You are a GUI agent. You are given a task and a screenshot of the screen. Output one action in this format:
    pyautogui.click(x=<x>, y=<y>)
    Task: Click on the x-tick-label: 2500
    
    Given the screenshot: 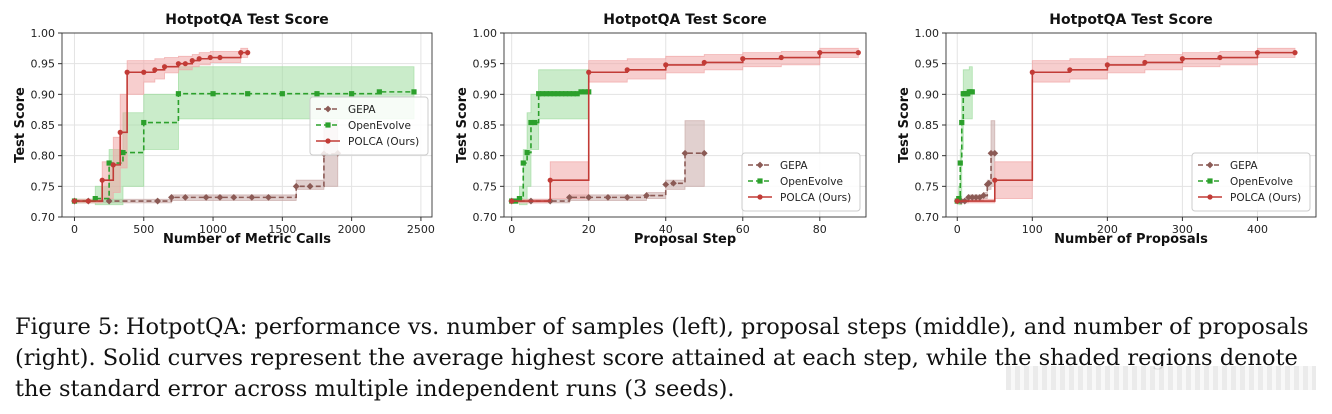 What is the action you would take?
    pyautogui.click(x=421, y=229)
    